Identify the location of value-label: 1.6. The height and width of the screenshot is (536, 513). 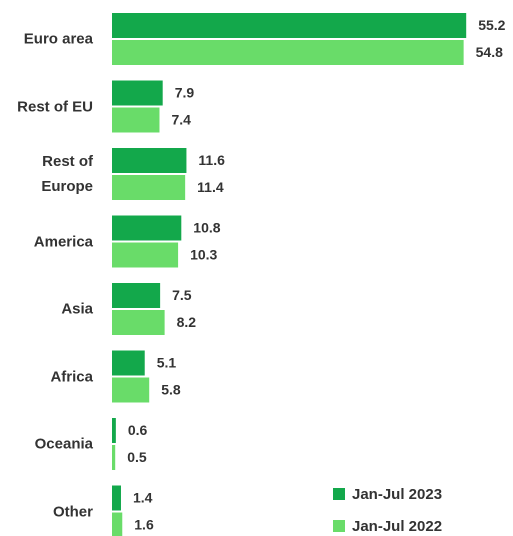
(144, 525).